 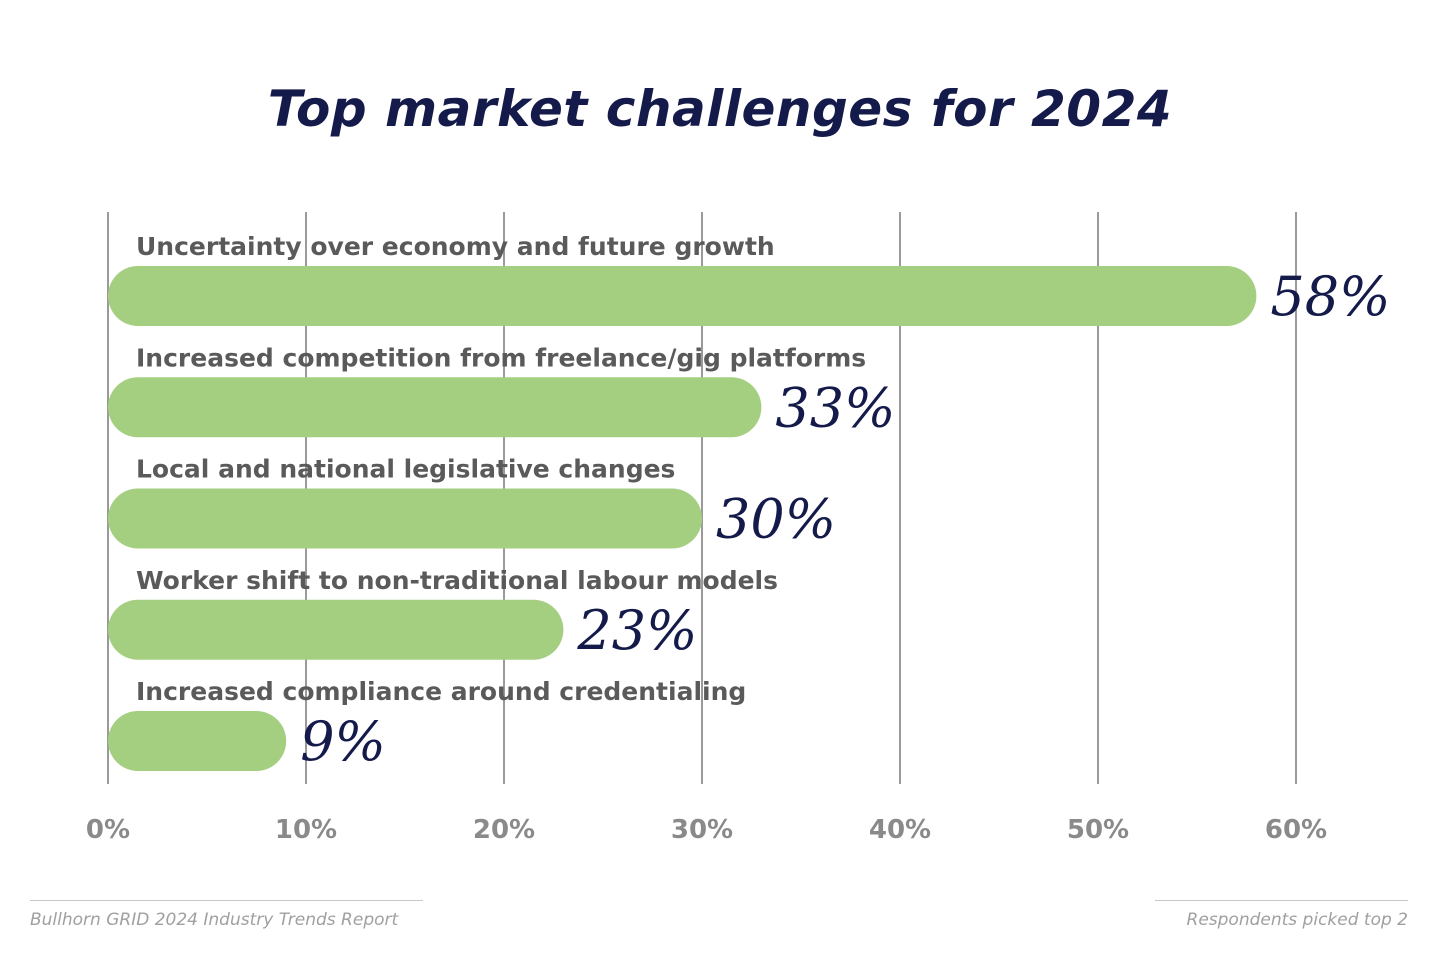 What do you see at coordinates (1297, 920) in the screenshot?
I see `respondents-note: Respondents picked top 2` at bounding box center [1297, 920].